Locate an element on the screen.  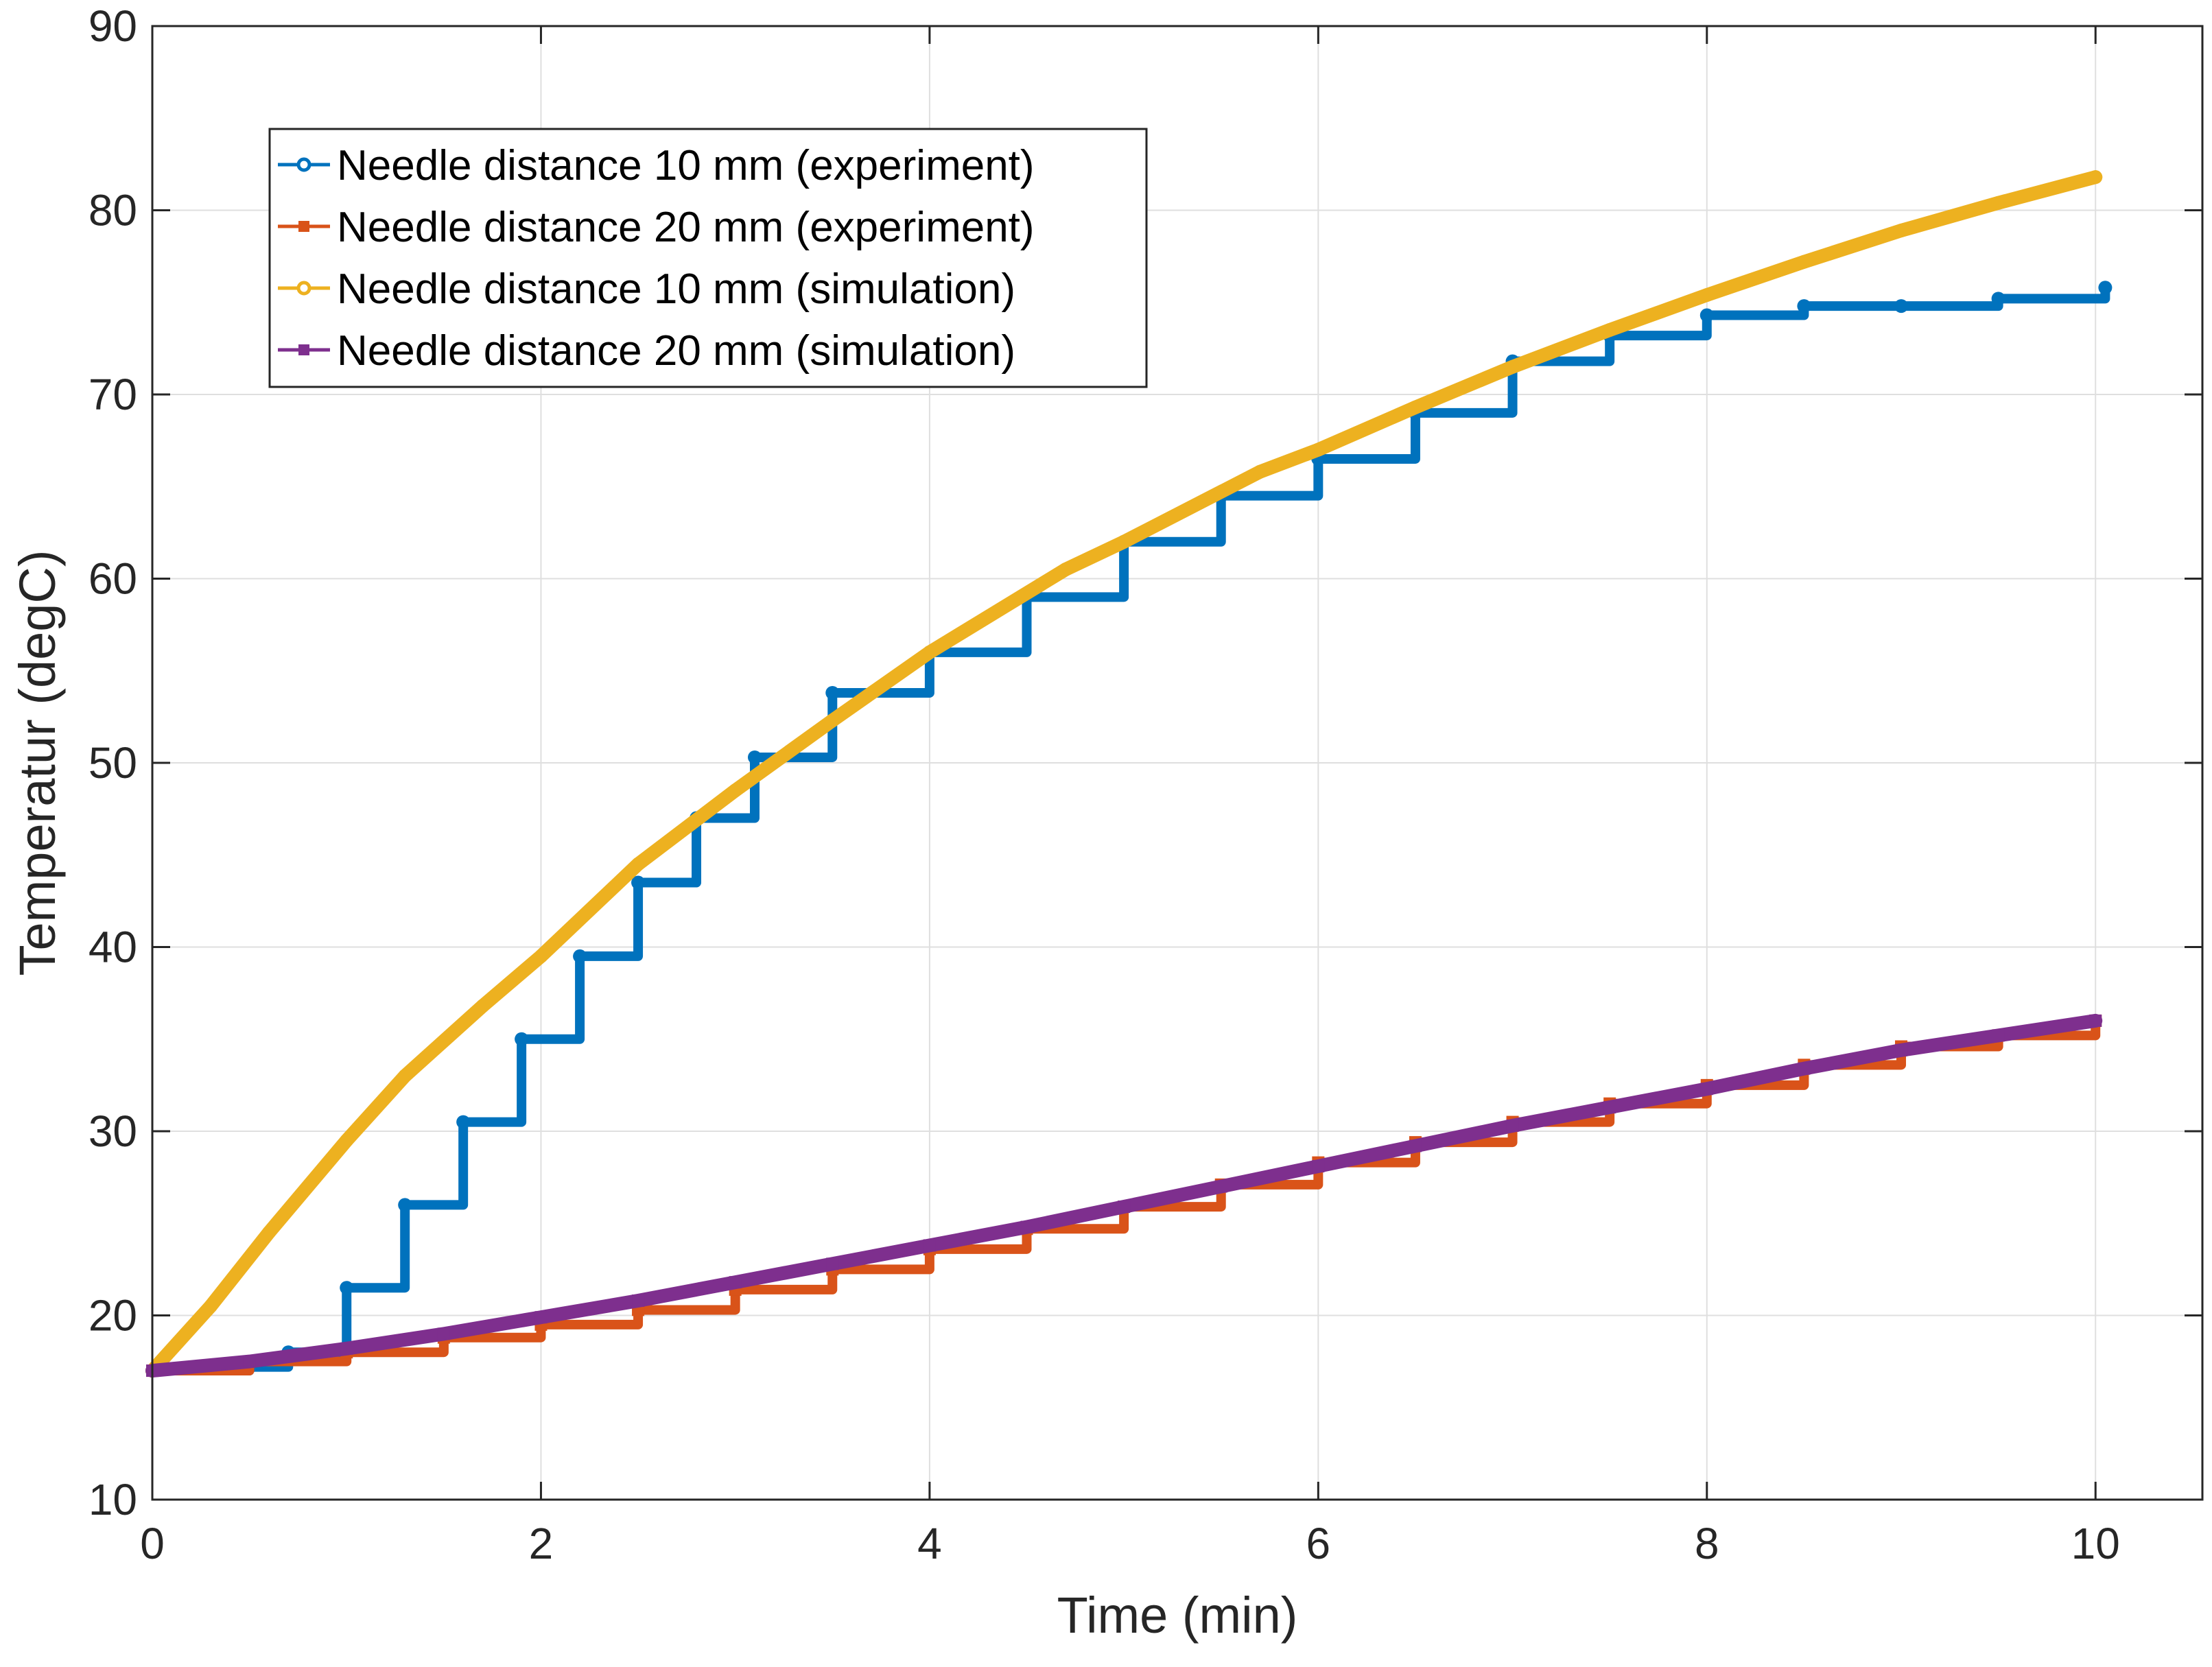
legend-box is located at coordinates (708, 258).